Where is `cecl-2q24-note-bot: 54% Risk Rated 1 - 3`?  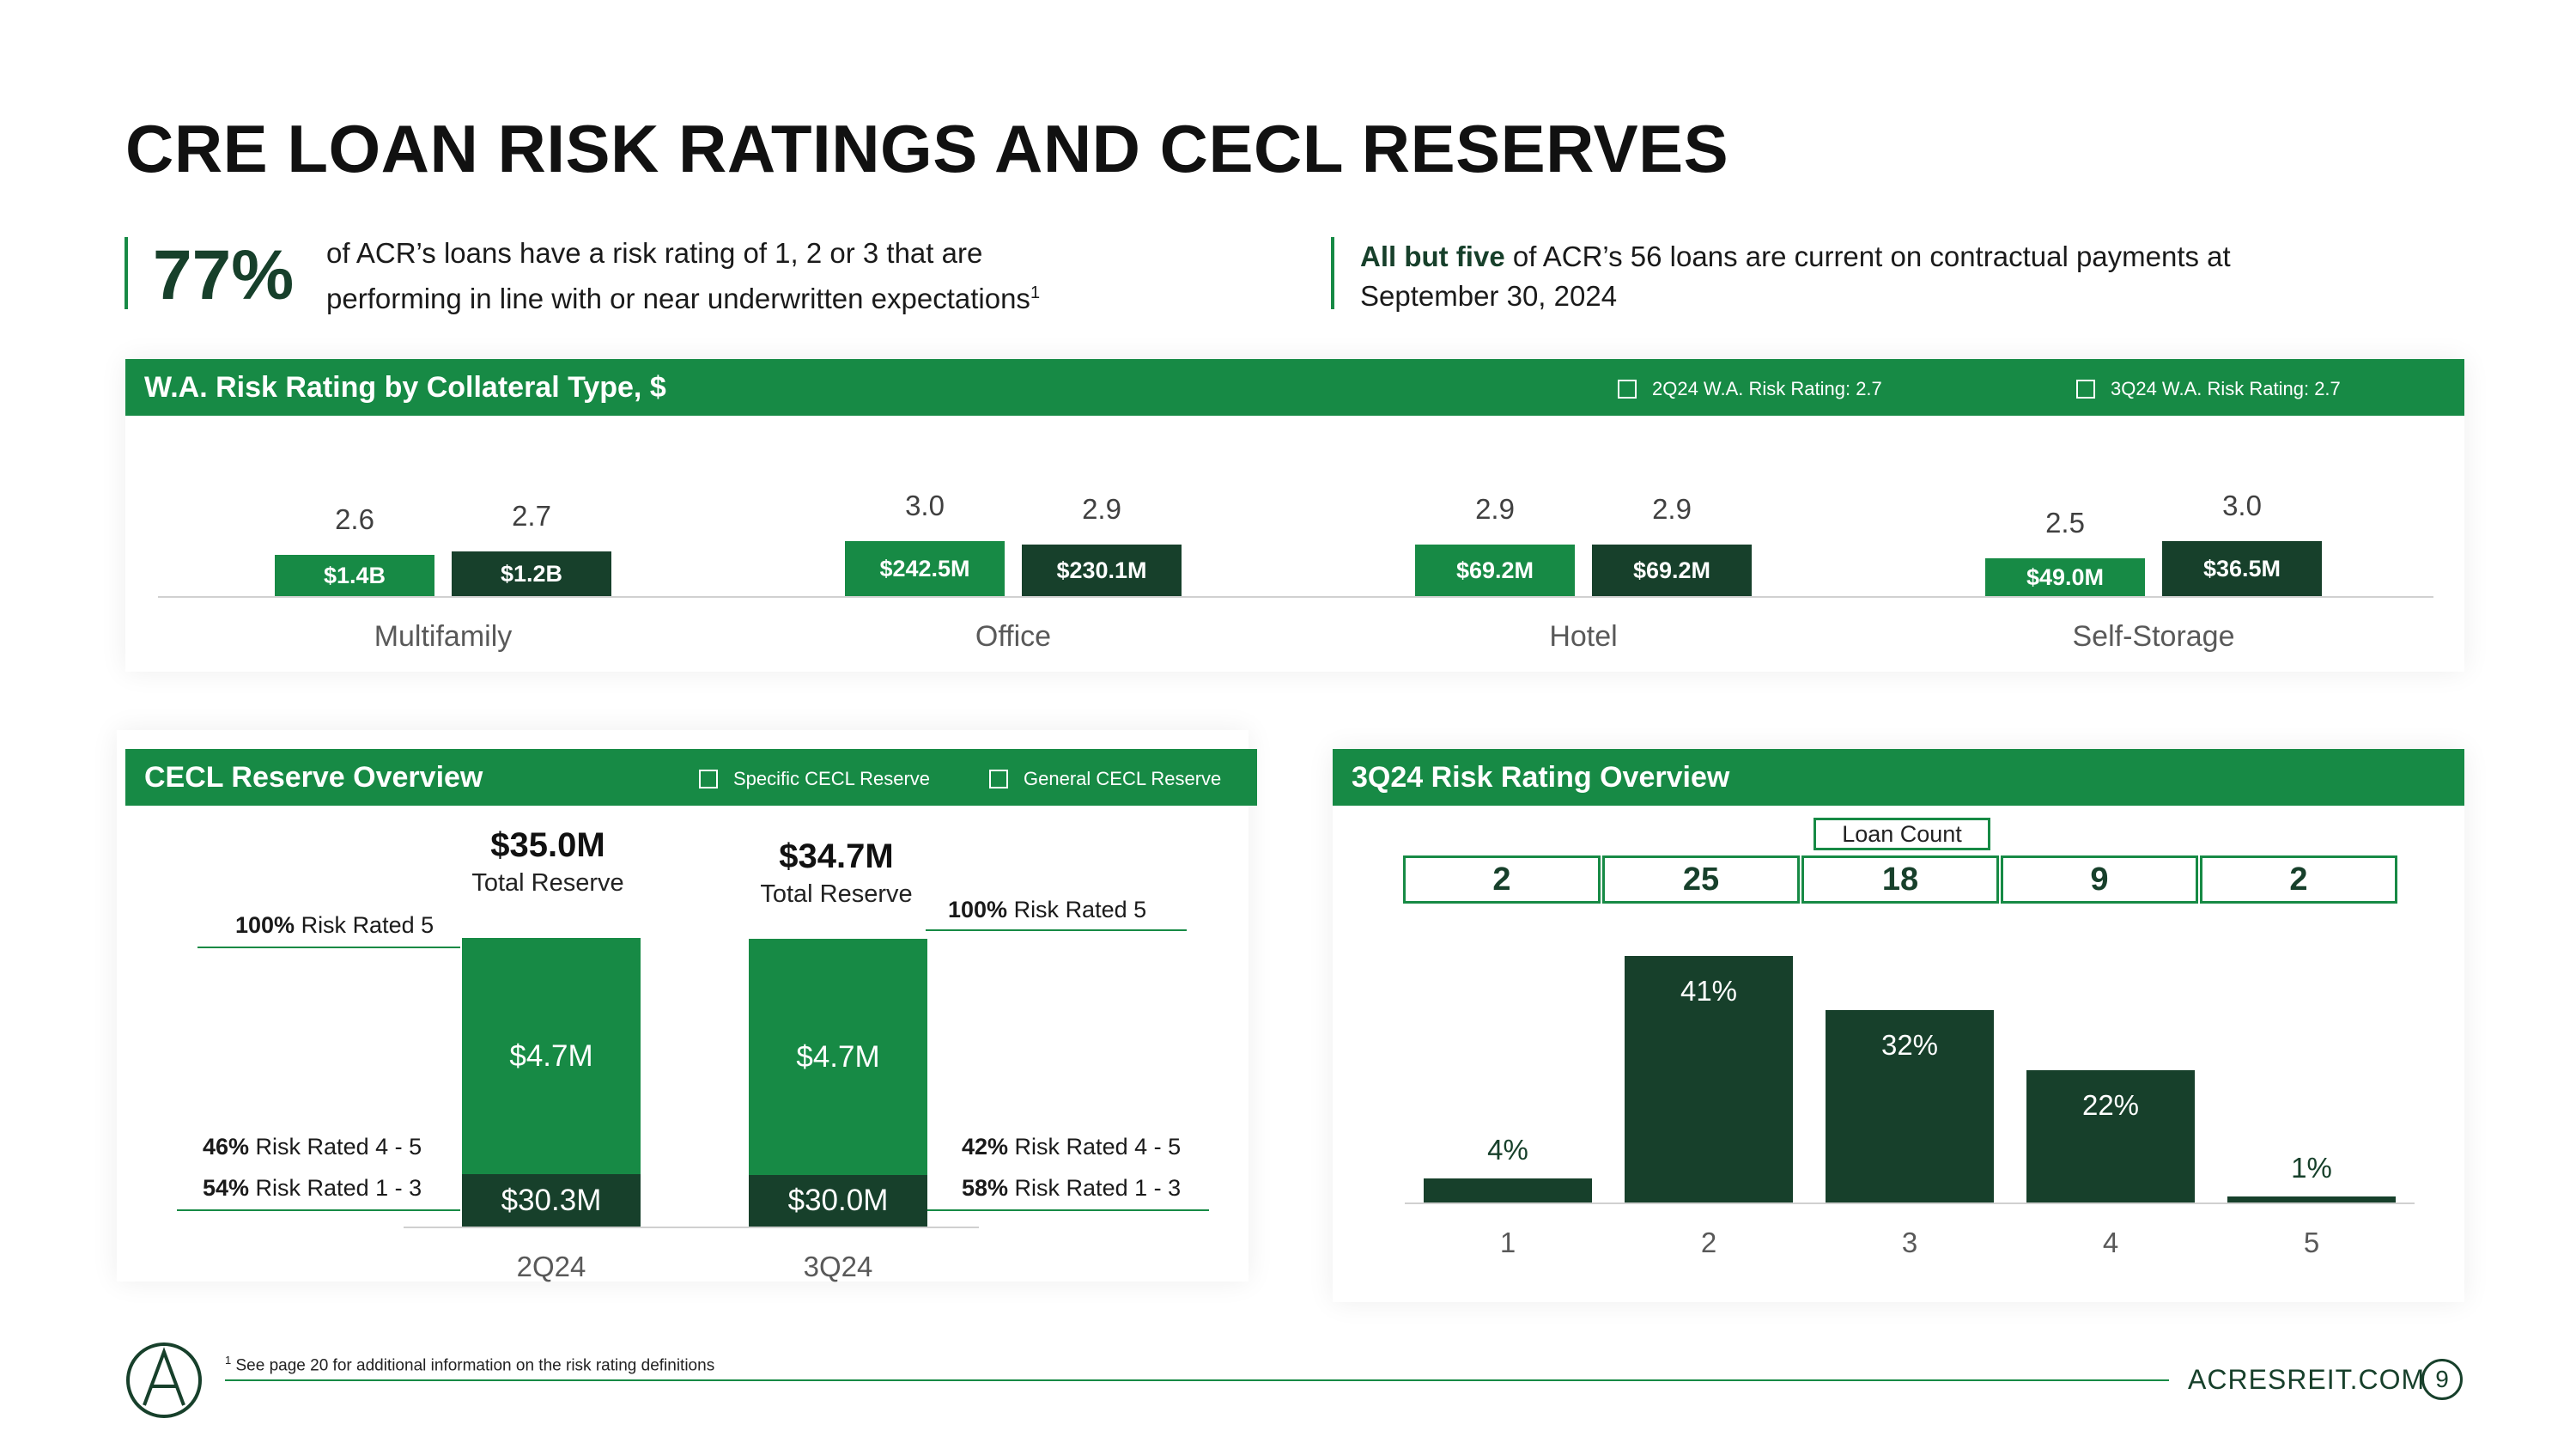 cecl-2q24-note-bot: 54% Risk Rated 1 - 3 is located at coordinates (312, 1188).